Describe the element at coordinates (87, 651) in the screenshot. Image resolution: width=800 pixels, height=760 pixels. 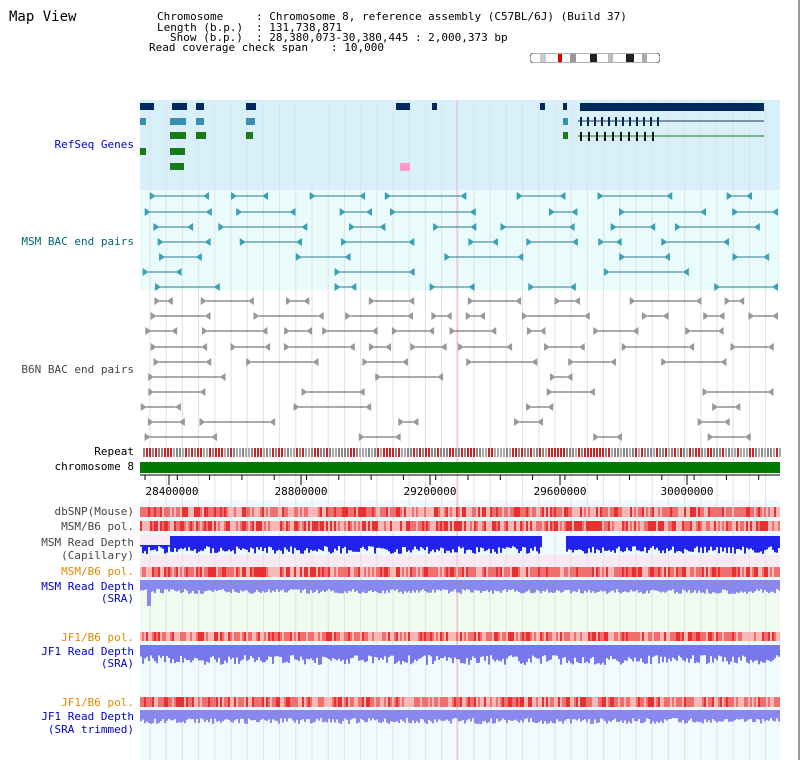
I see `track-label-jf1-depth-sra: JF1 Read Depth` at that location.